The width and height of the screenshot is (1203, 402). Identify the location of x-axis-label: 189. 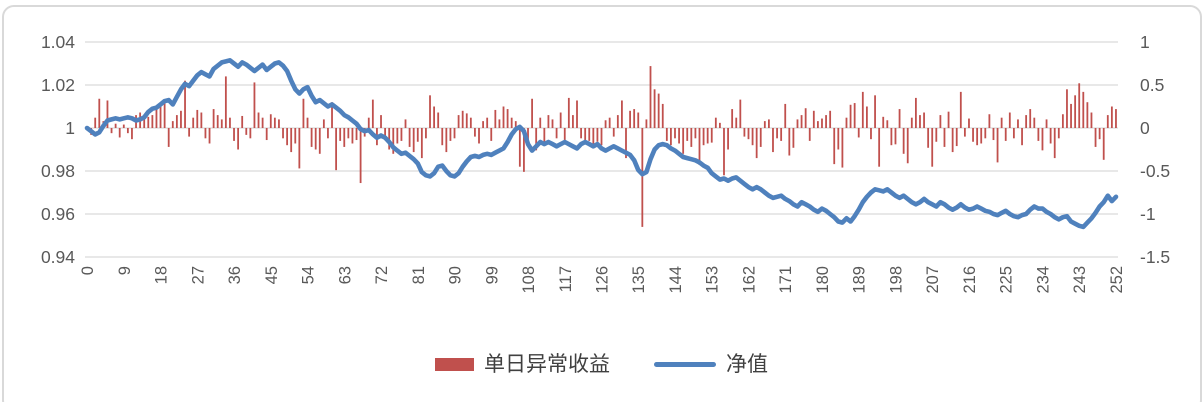
(860, 280).